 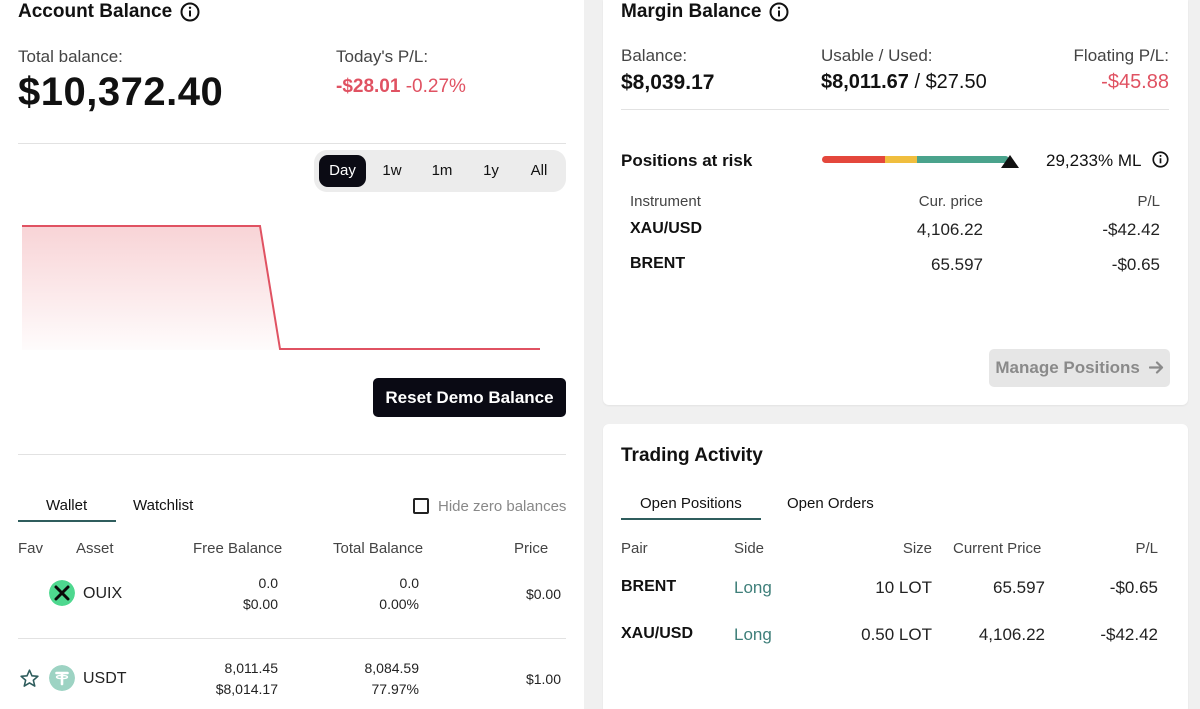 What do you see at coordinates (692, 455) in the screenshot?
I see `trading-activity-title: Trading Activity` at bounding box center [692, 455].